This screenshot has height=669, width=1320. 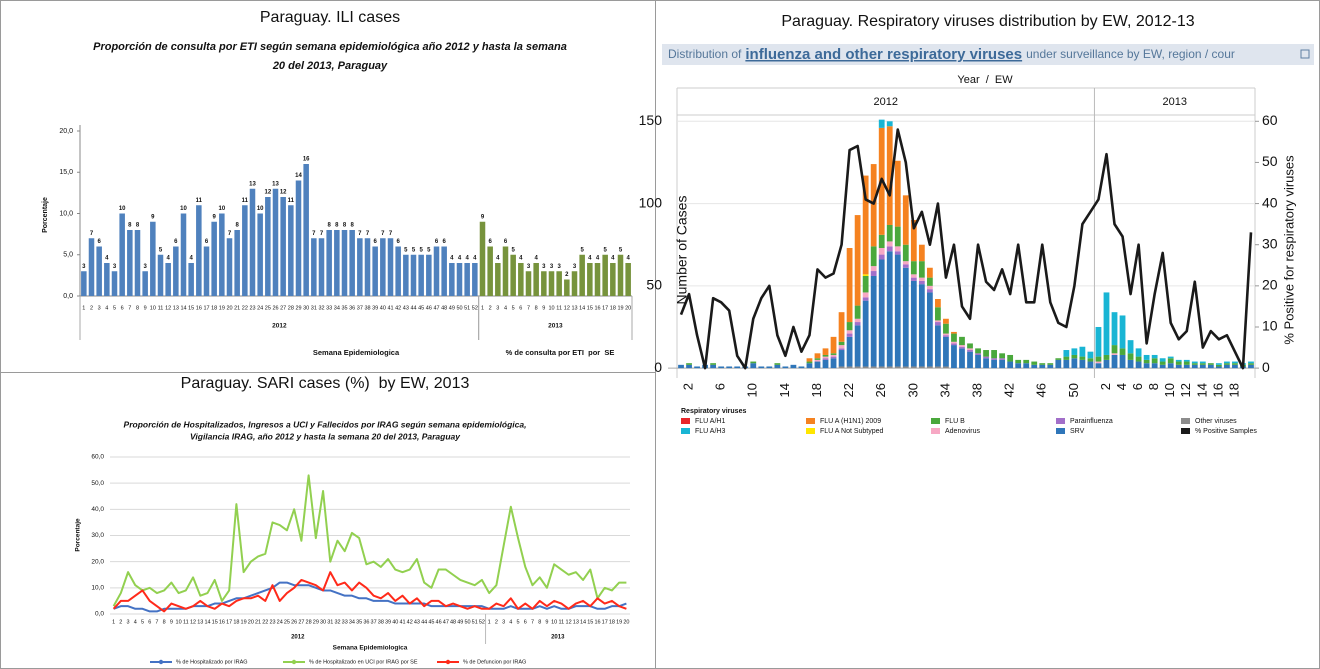 I want to click on x-tick-label: 51, so click(x=475, y=622).